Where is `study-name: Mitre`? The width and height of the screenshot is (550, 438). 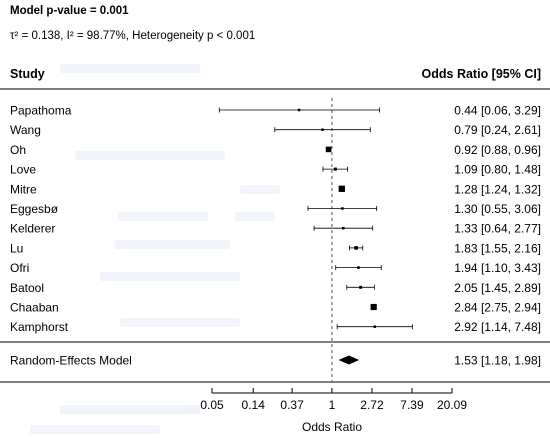 study-name: Mitre is located at coordinates (23, 189).